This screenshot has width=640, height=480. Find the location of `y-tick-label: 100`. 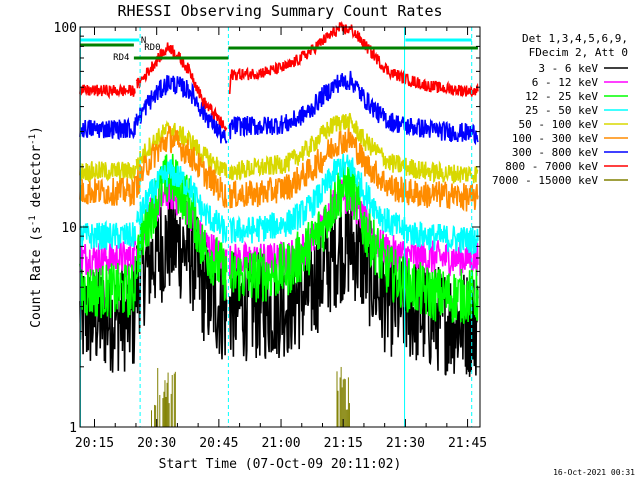

y-tick-label: 100 is located at coordinates (65, 28).